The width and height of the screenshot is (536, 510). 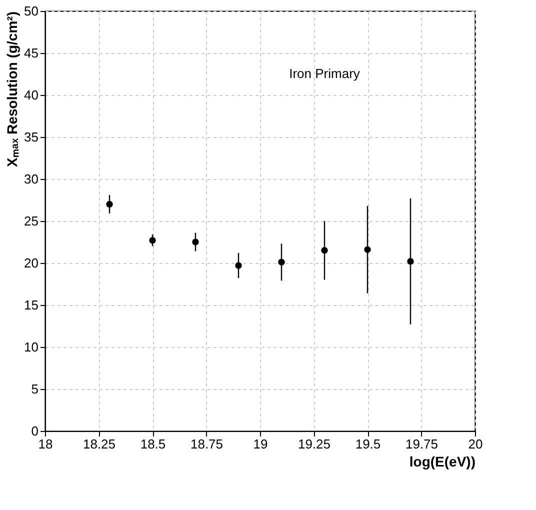 What do you see at coordinates (31, 179) in the screenshot?
I see `y-tick-label: 30` at bounding box center [31, 179].